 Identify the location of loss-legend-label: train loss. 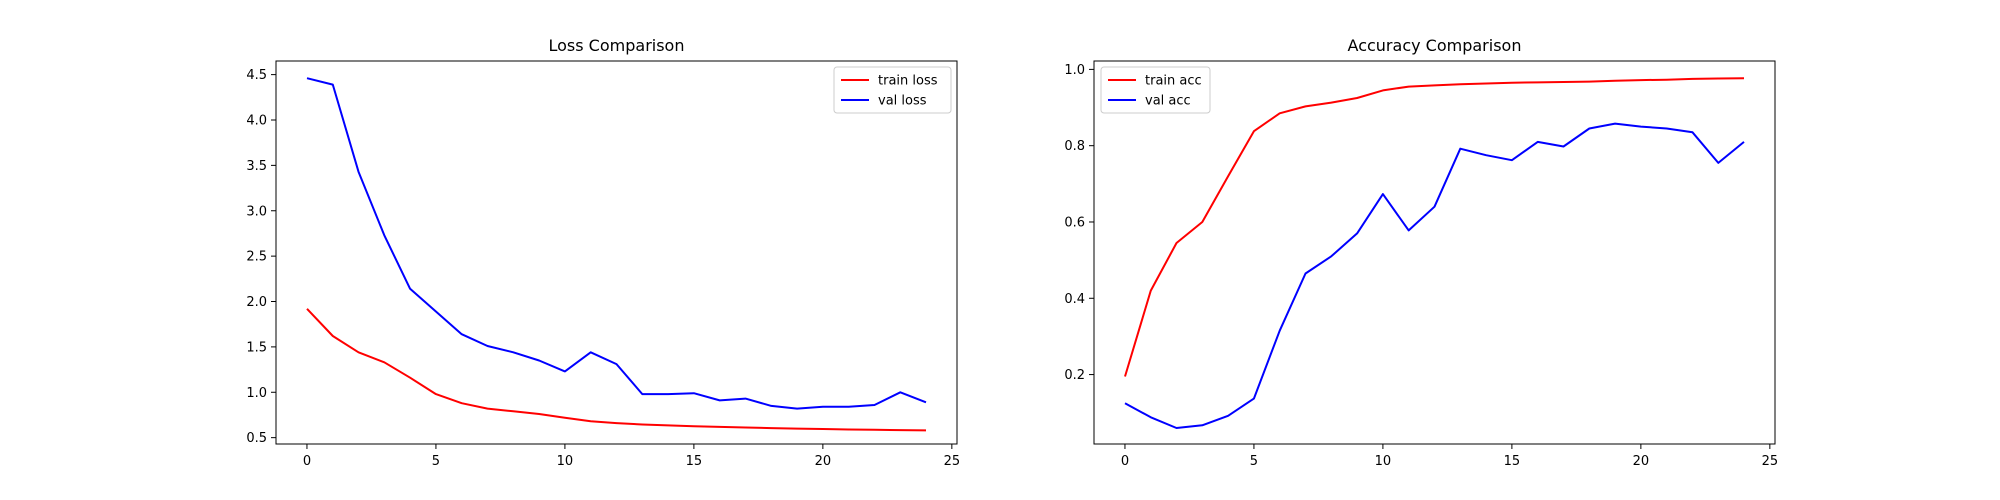
(908, 81).